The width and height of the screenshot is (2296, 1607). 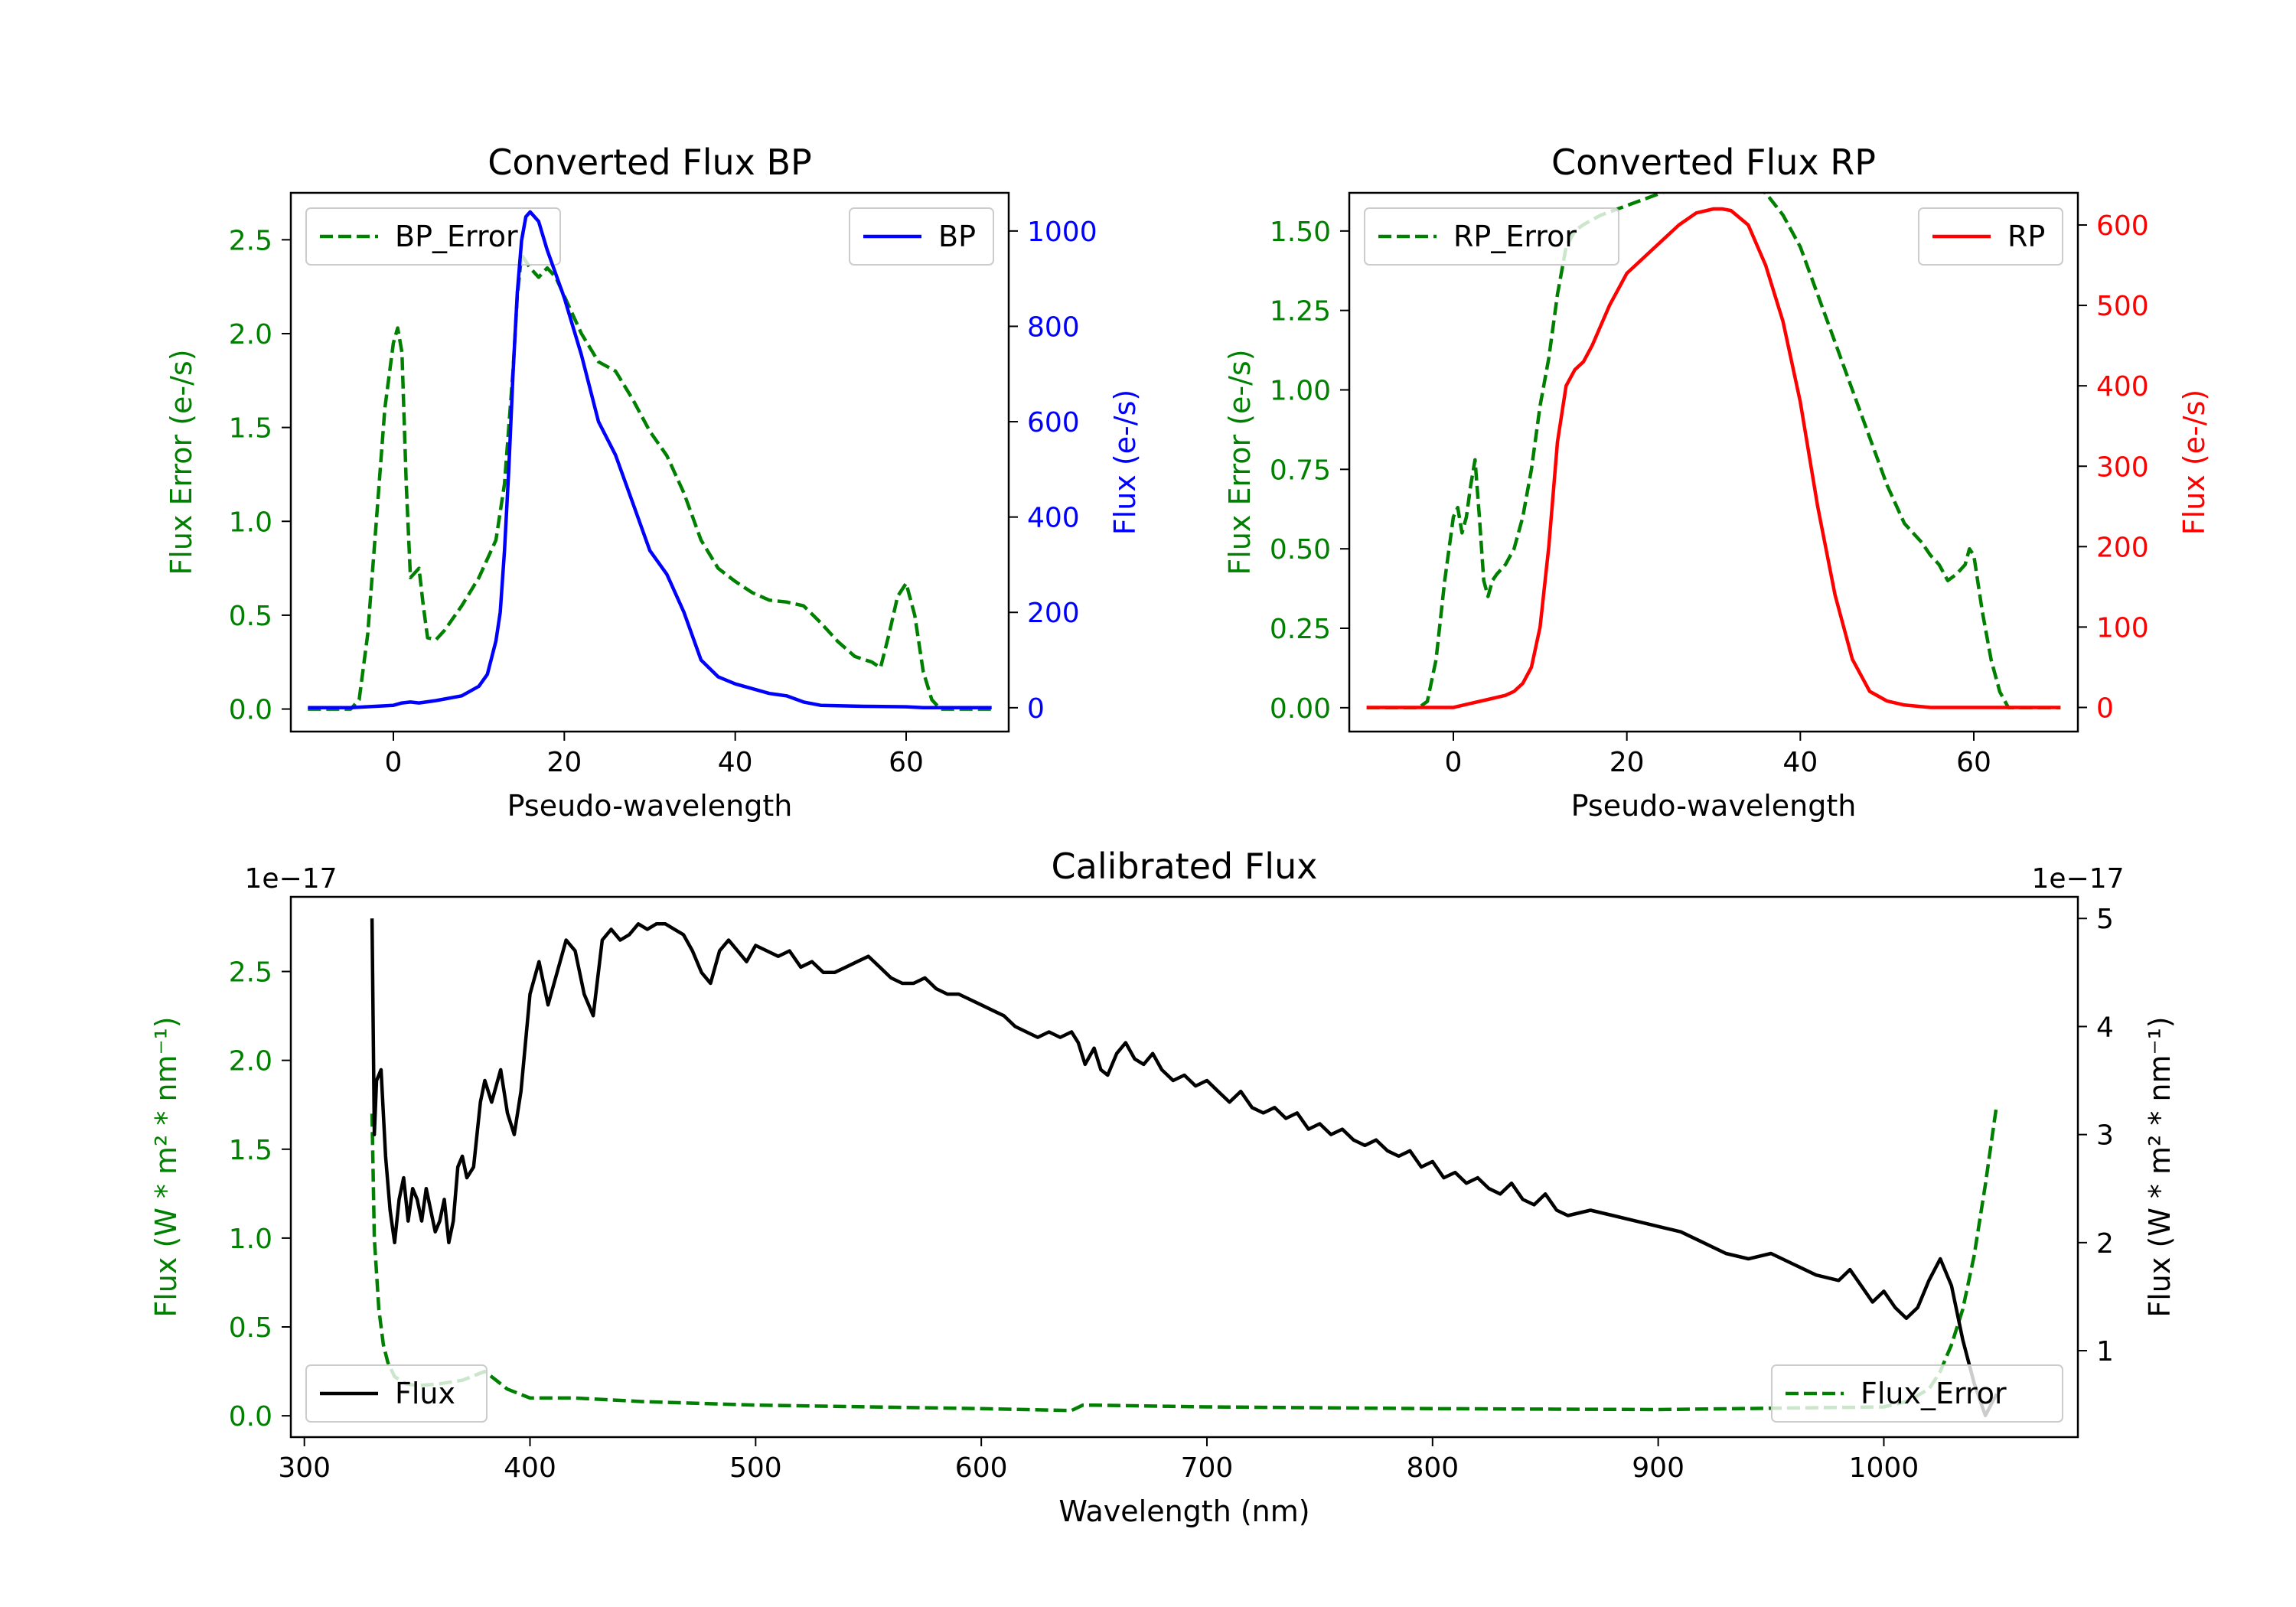 What do you see at coordinates (981, 1468) in the screenshot?
I see `x-tick-label: 600` at bounding box center [981, 1468].